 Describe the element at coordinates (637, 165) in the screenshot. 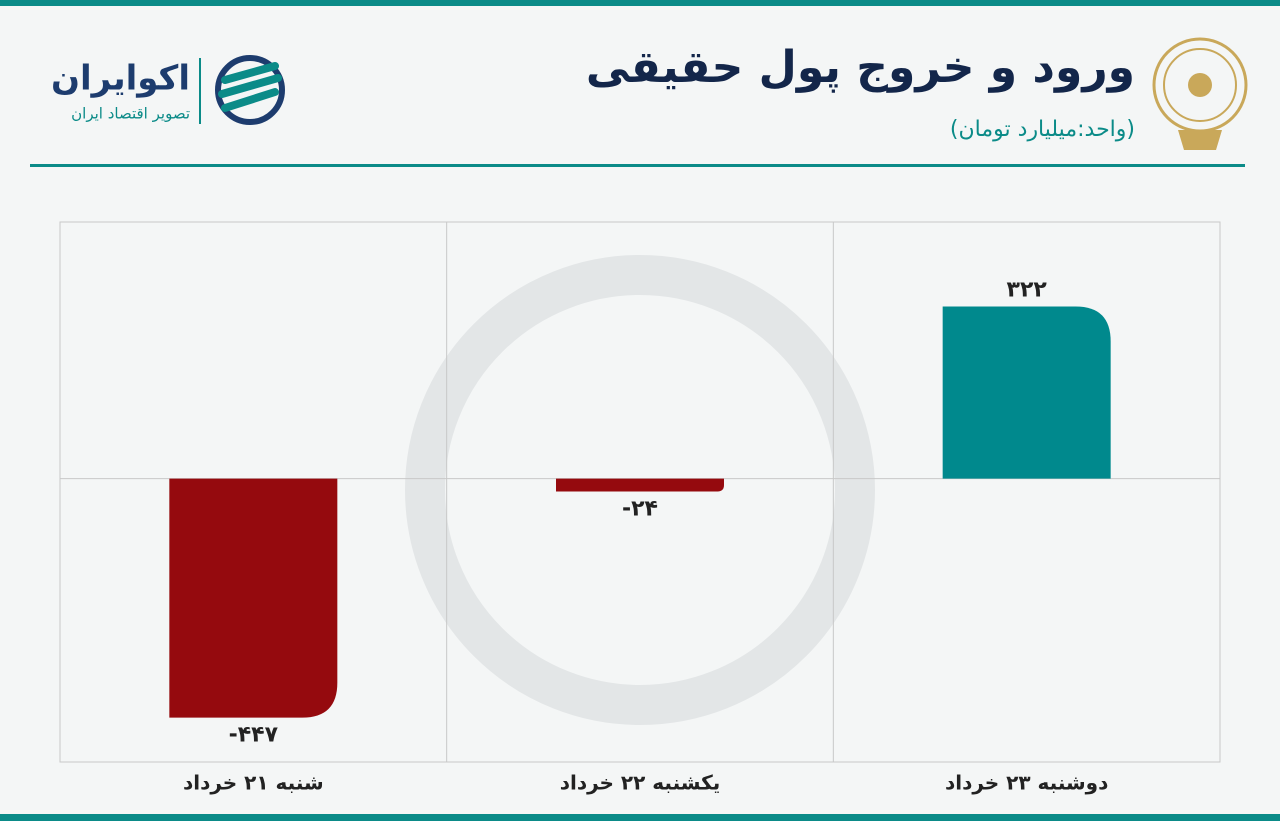

I see `separator` at that location.